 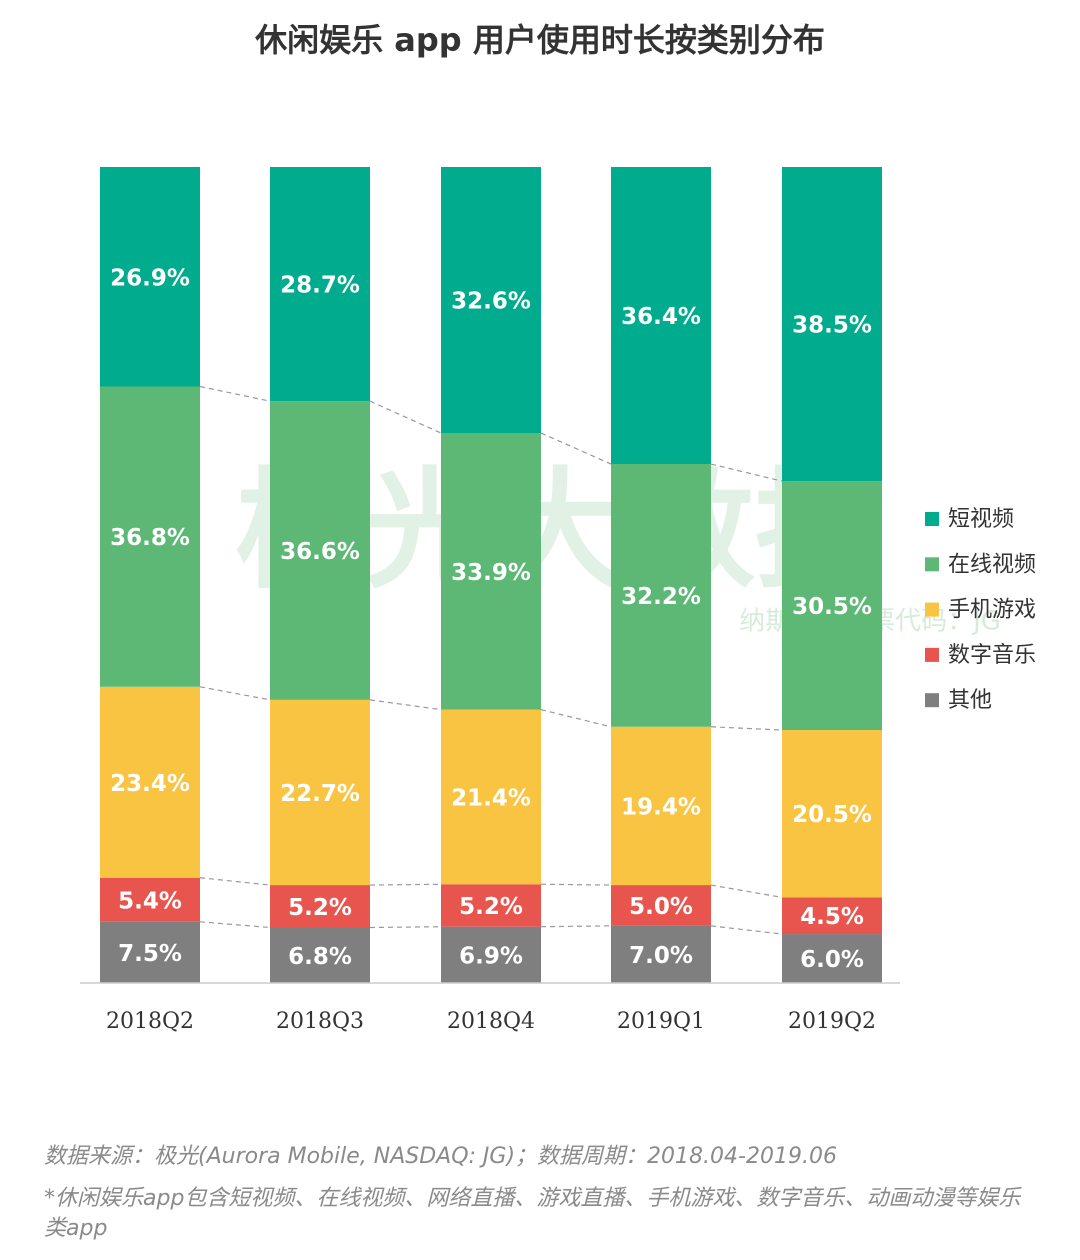 I want to click on legend-label: 其他, so click(x=970, y=700).